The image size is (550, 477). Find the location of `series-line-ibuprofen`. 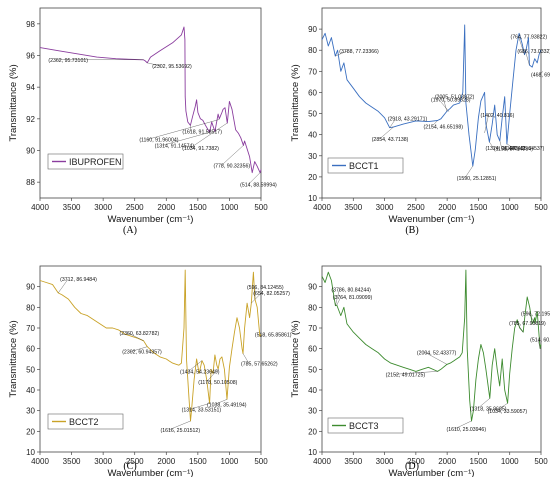

series-line-ibuprofen is located at coordinates (150, 100).